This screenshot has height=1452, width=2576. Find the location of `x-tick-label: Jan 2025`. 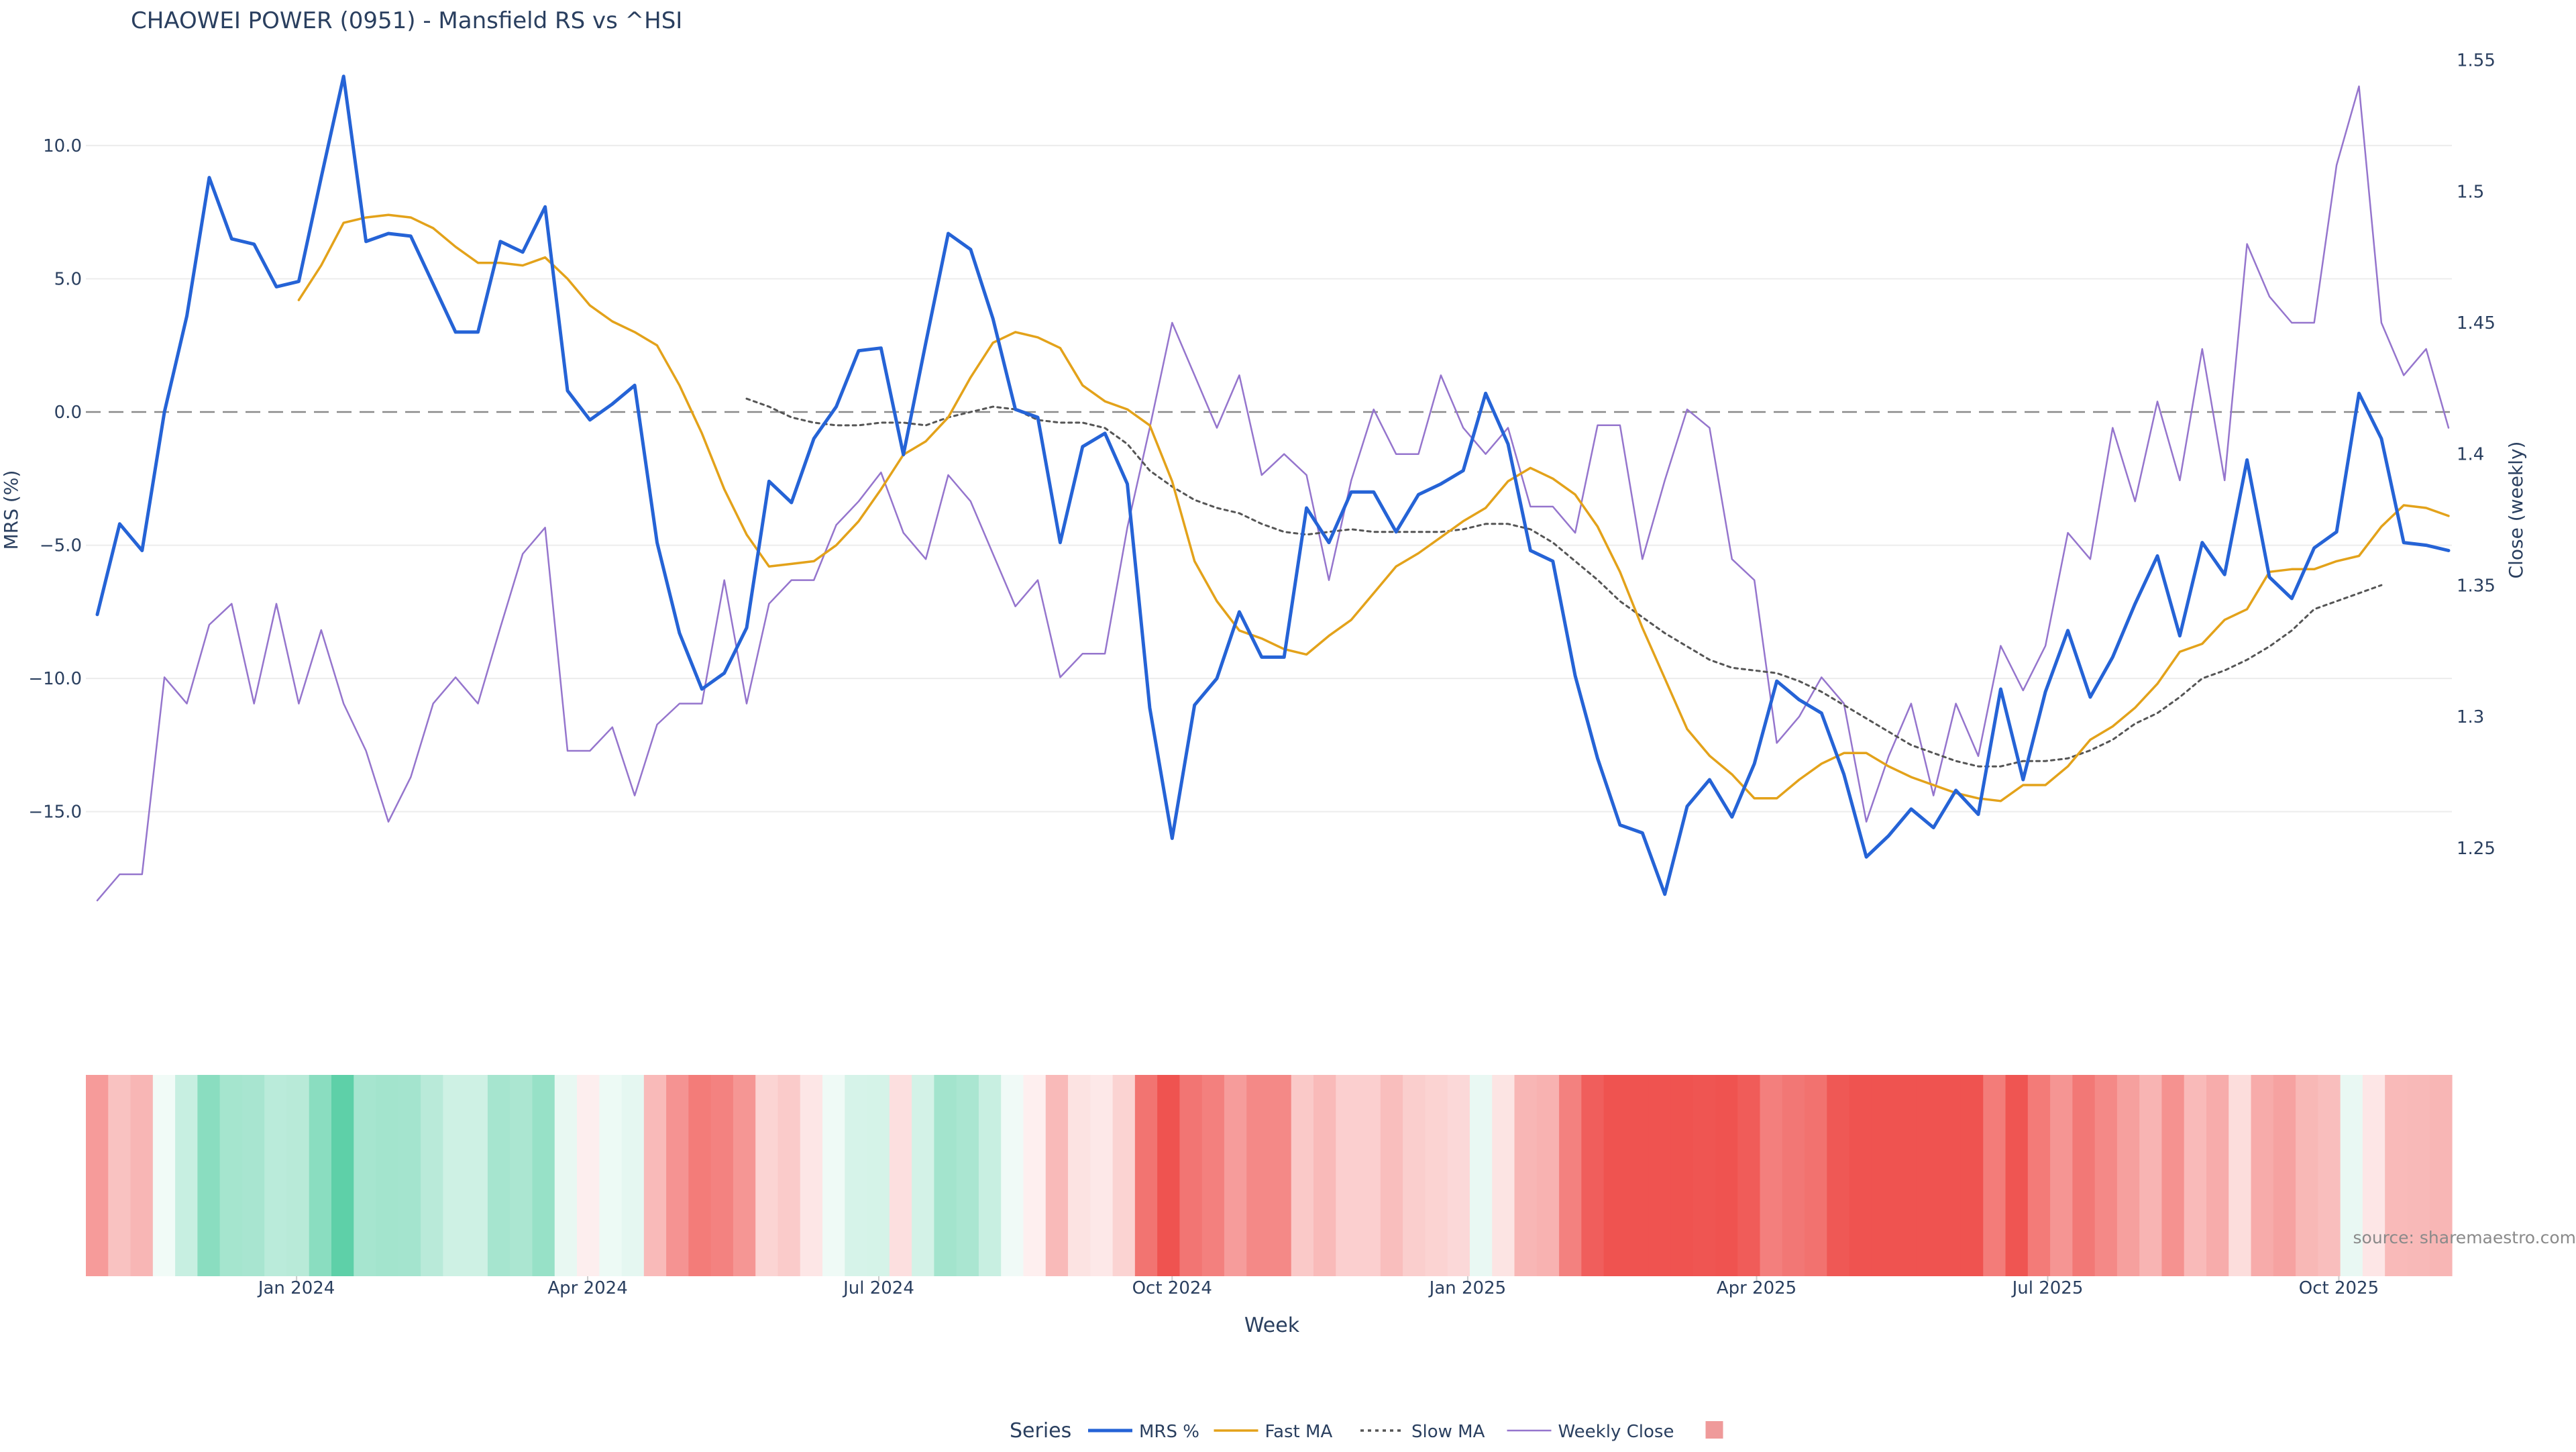

x-tick-label: Jan 2025 is located at coordinates (1467, 1288).